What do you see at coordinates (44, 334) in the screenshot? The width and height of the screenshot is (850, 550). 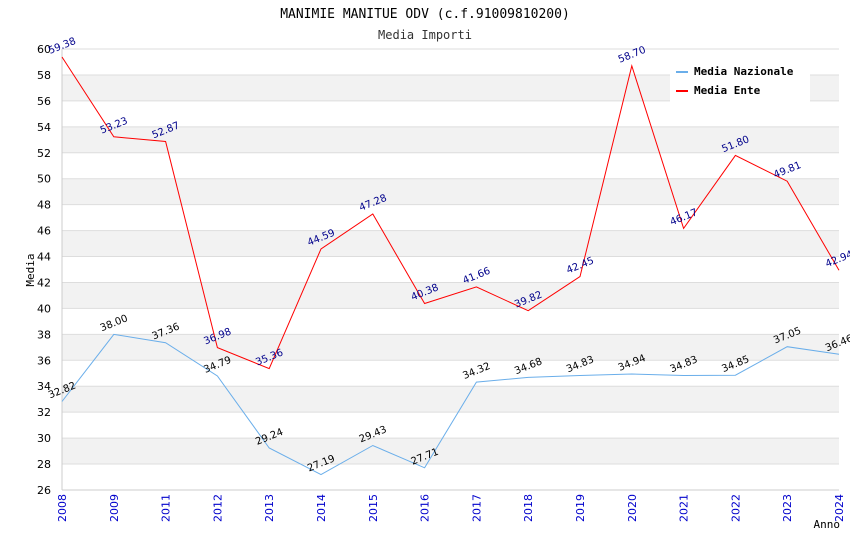 I see `y-tick-label: 38` at bounding box center [44, 334].